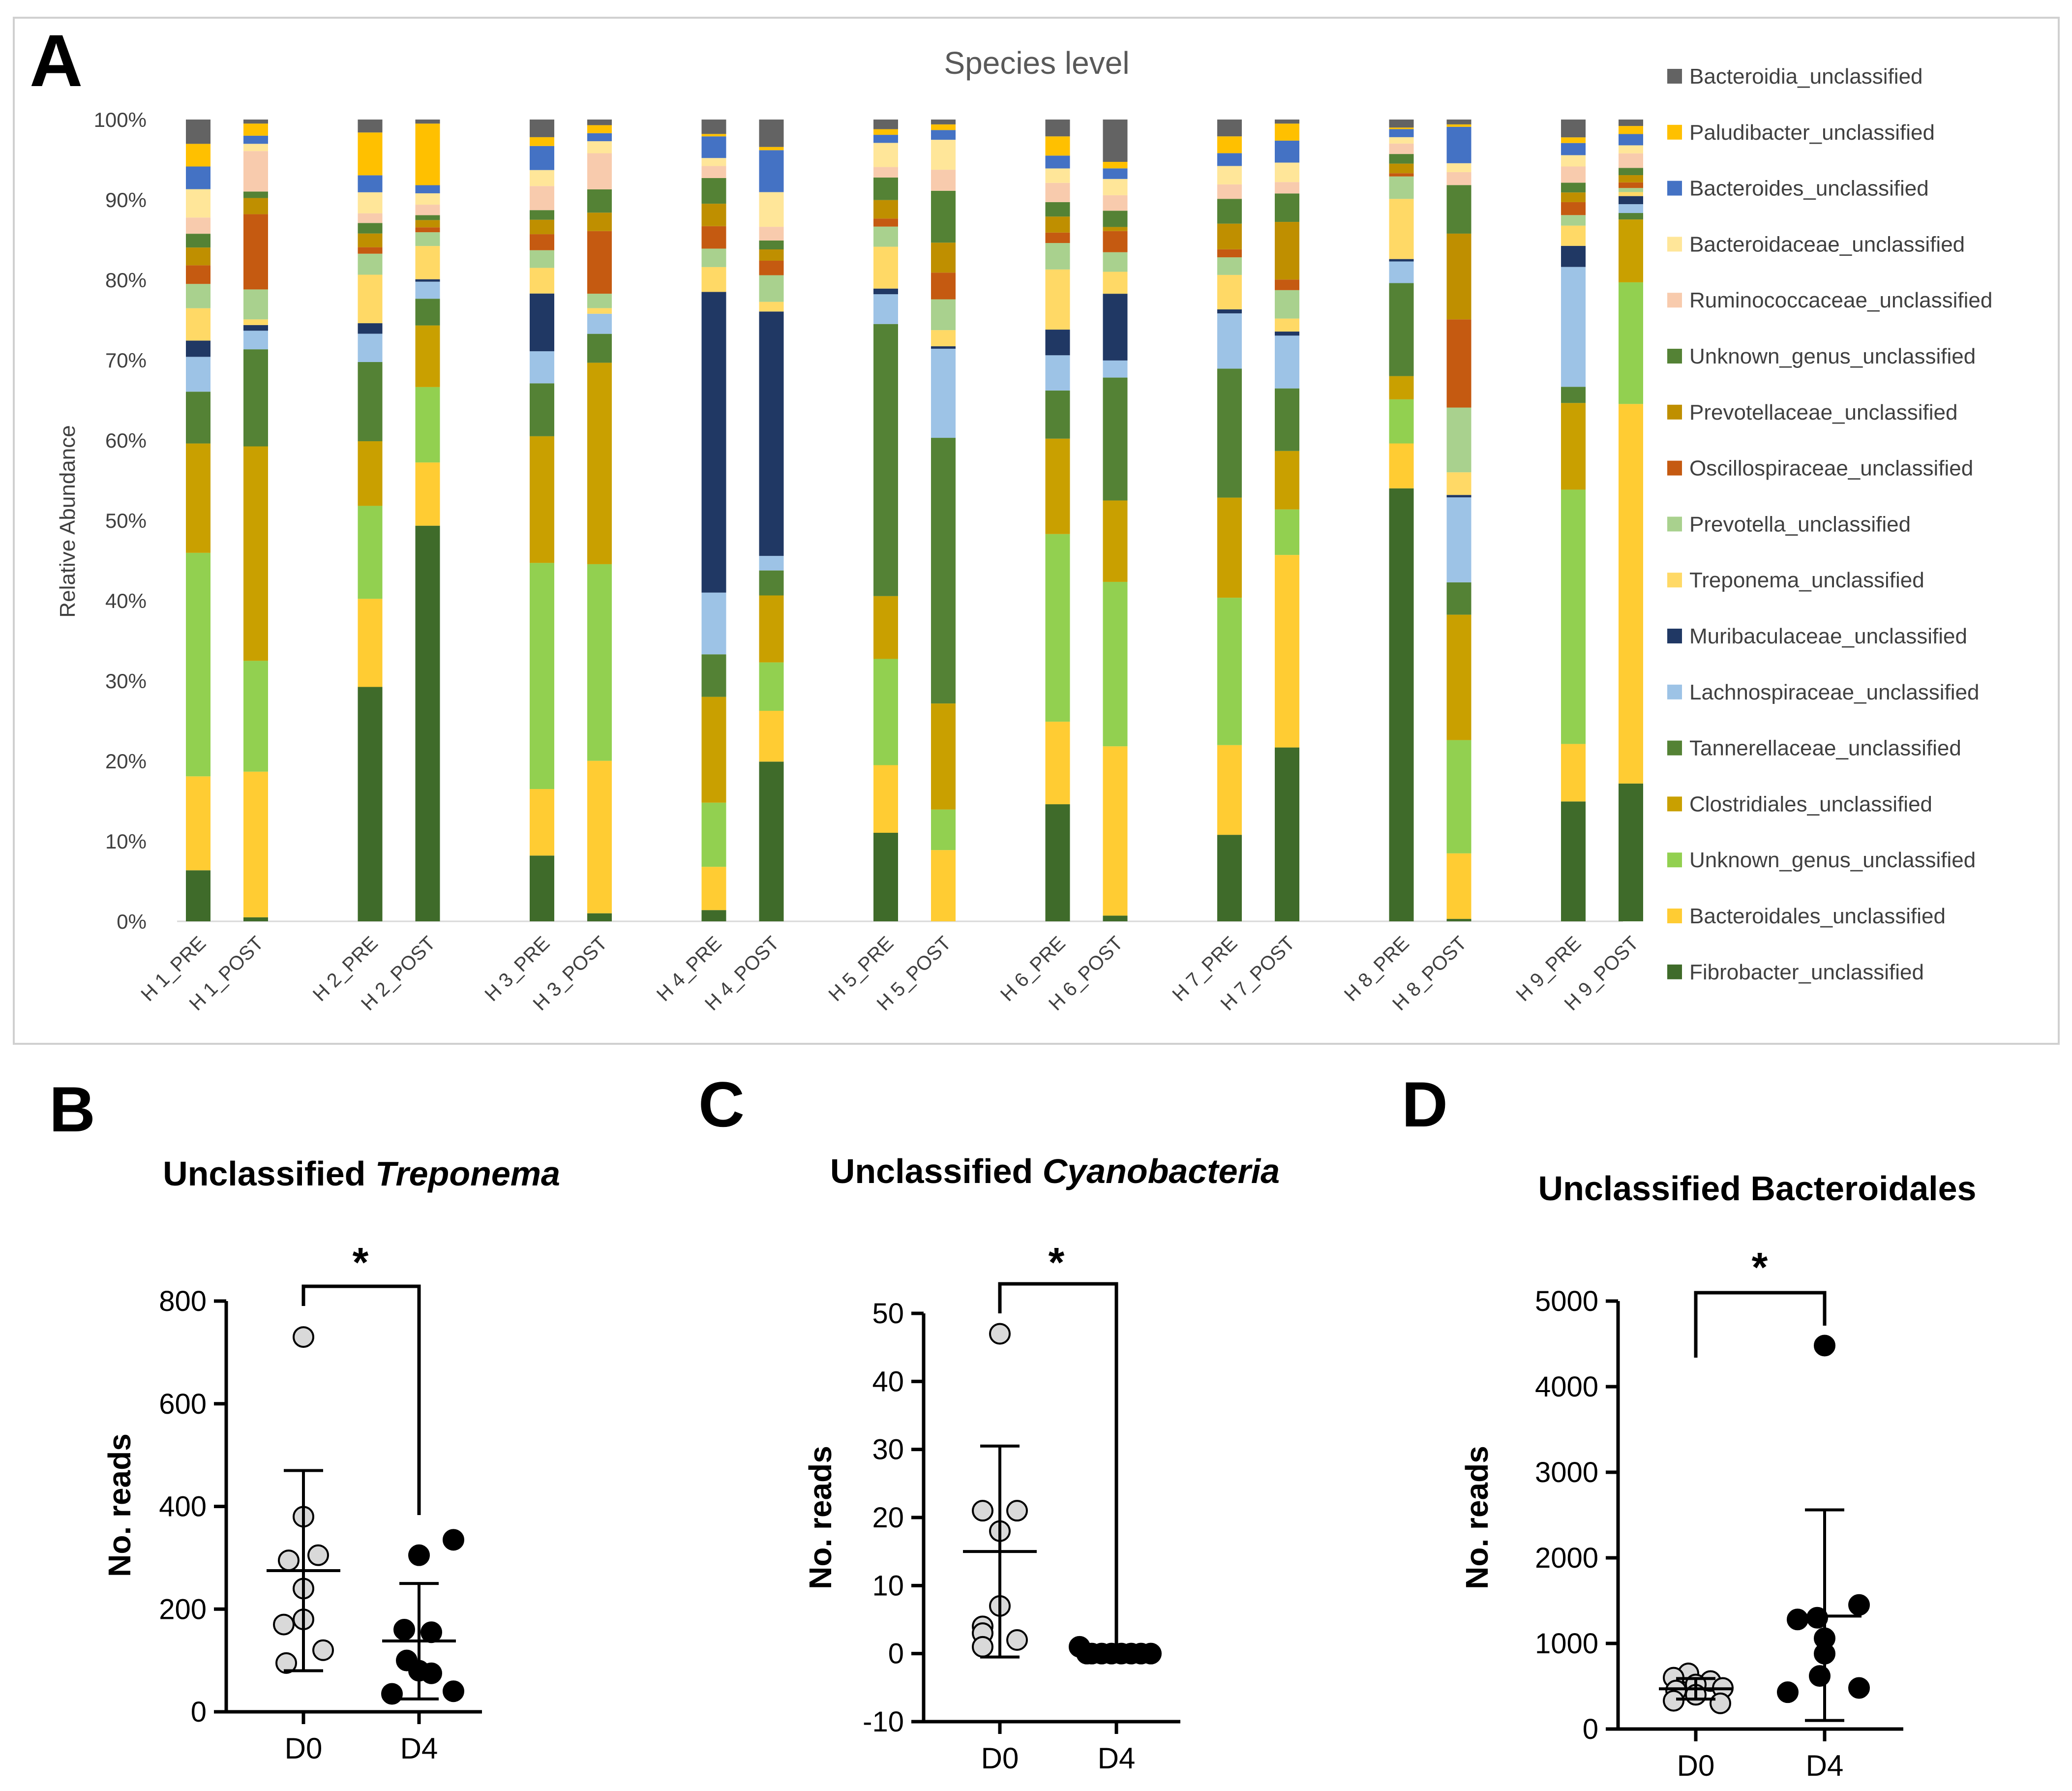 The width and height of the screenshot is (2072, 1791). I want to click on panel-d-title-prefix: Unclassified Bacteroidales, so click(1757, 1189).